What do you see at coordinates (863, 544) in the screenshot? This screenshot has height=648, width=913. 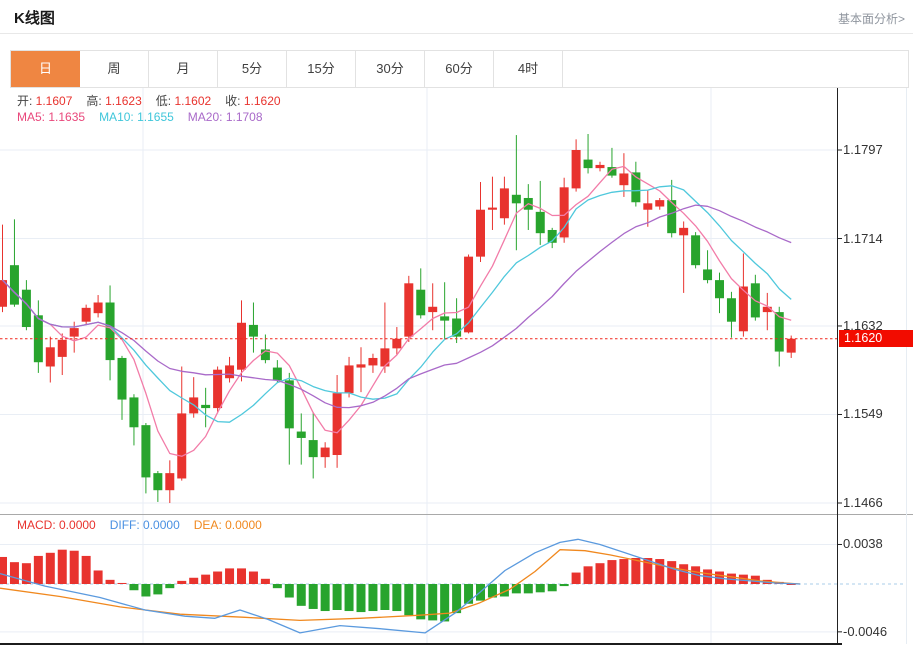 I see `macd-axis-label: 0.0038` at bounding box center [863, 544].